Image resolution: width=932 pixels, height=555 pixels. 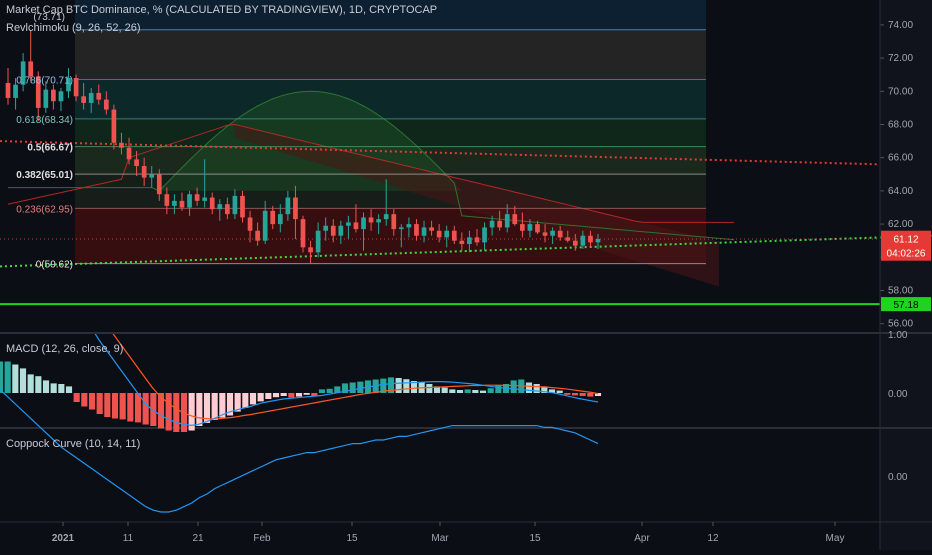 I want to click on time-tick: May, so click(x=835, y=538).